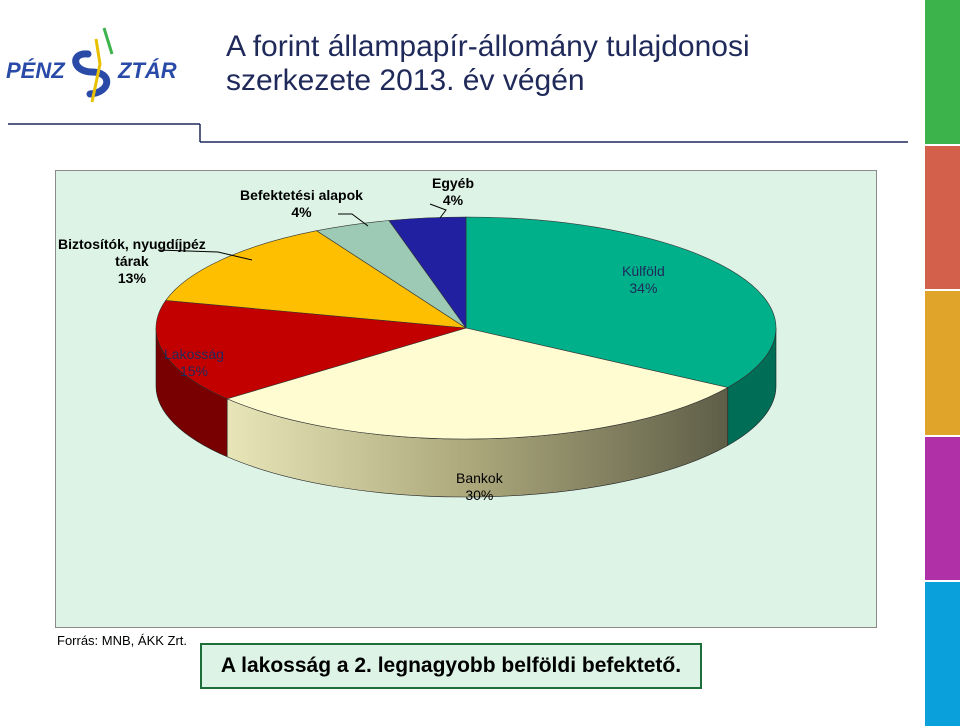 This screenshot has height=728, width=960. Describe the element at coordinates (36, 70) in the screenshot. I see `svg-text: PÉNZ` at that location.